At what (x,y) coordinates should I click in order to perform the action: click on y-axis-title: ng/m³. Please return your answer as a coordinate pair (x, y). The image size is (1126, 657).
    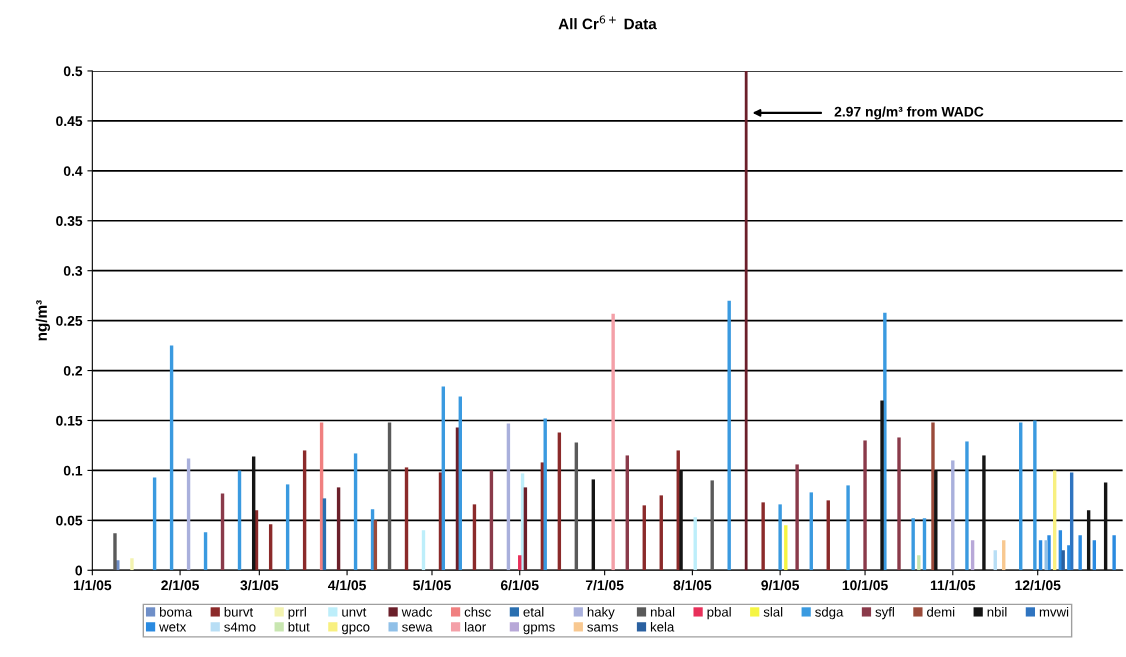
    Looking at the image, I should click on (43, 320).